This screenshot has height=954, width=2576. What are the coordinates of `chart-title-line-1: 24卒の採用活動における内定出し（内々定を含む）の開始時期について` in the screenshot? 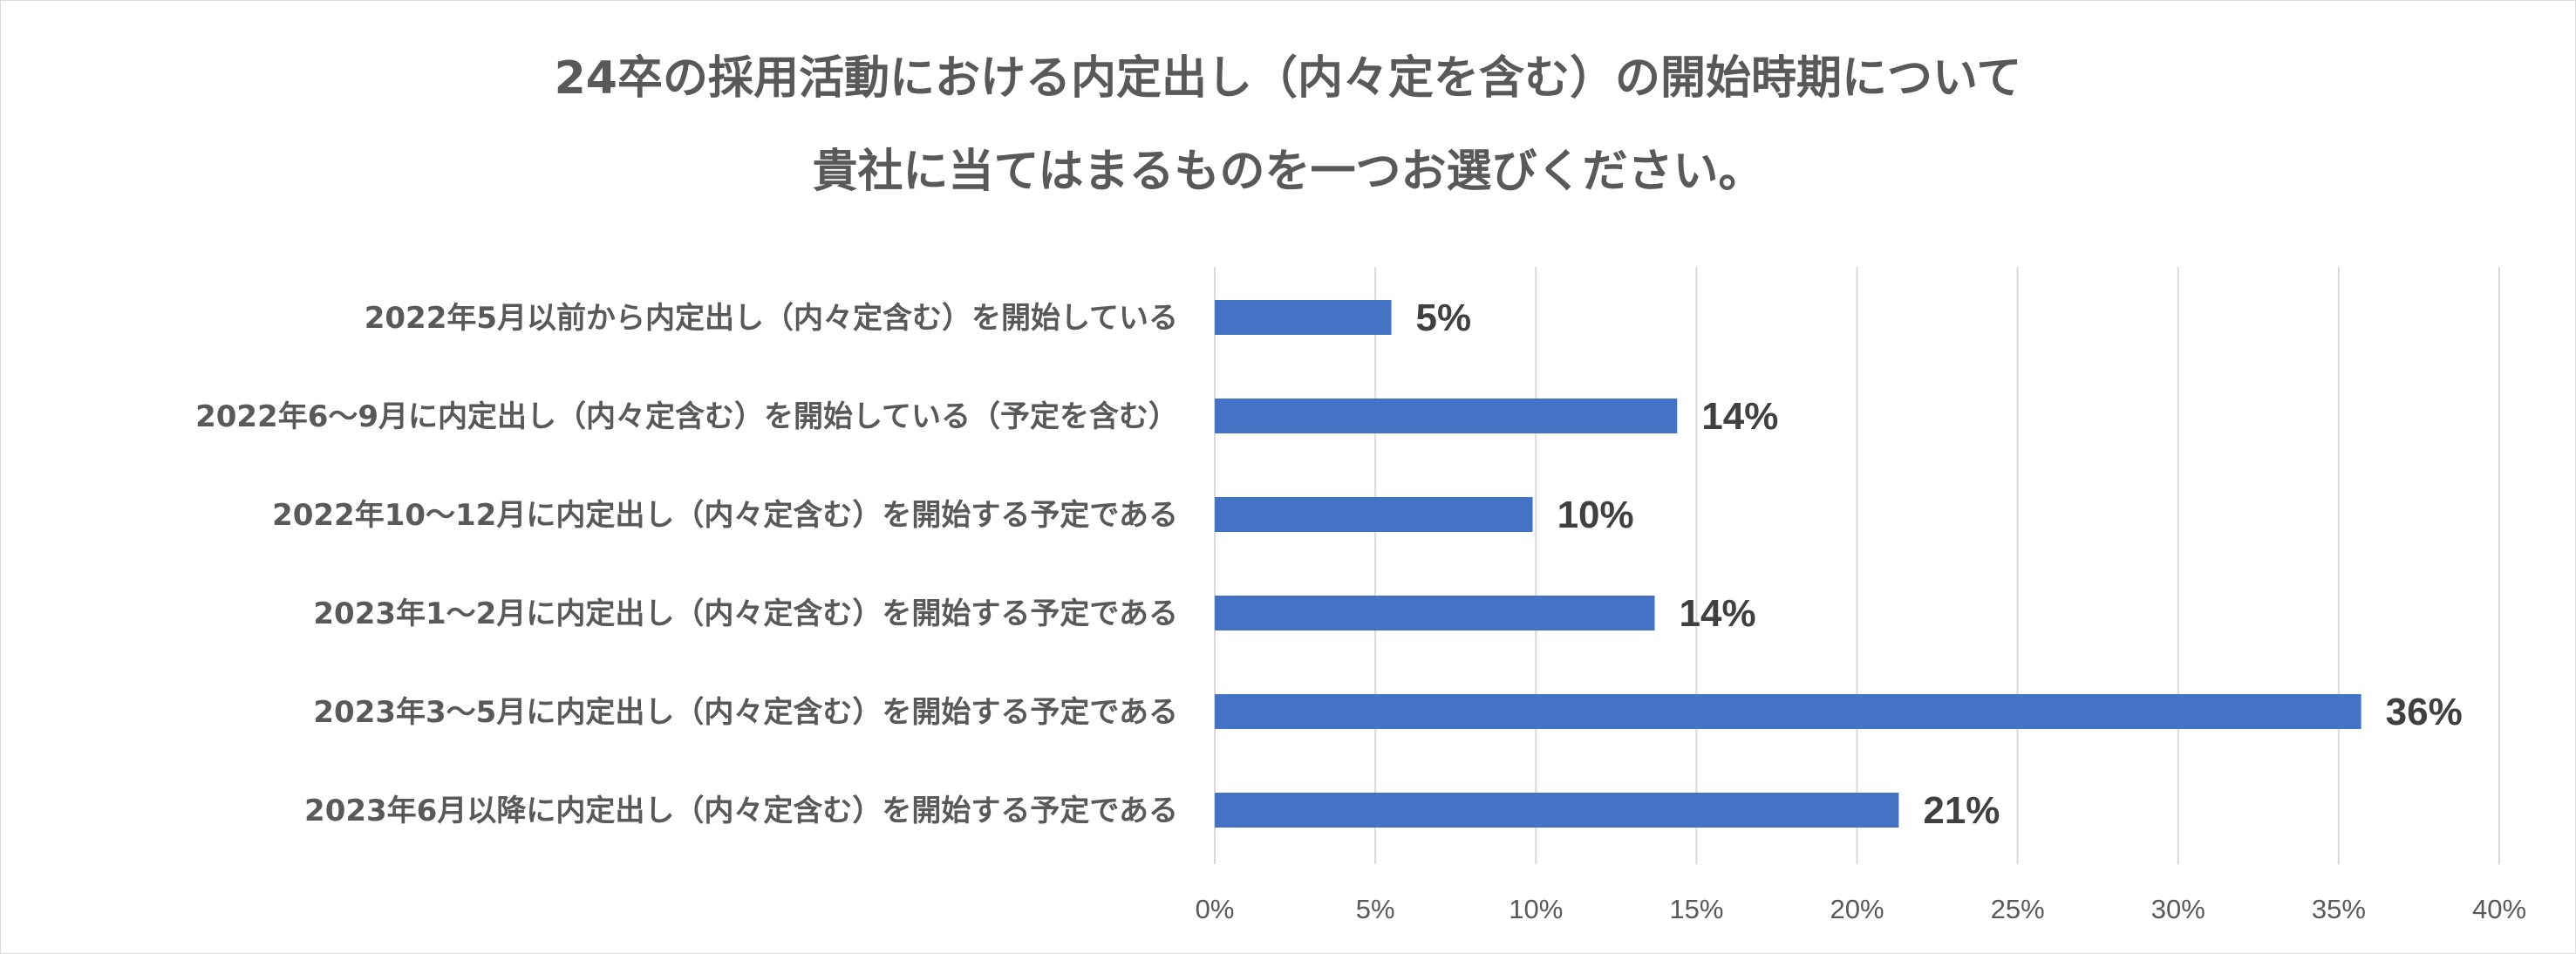 It's located at (1288, 78).